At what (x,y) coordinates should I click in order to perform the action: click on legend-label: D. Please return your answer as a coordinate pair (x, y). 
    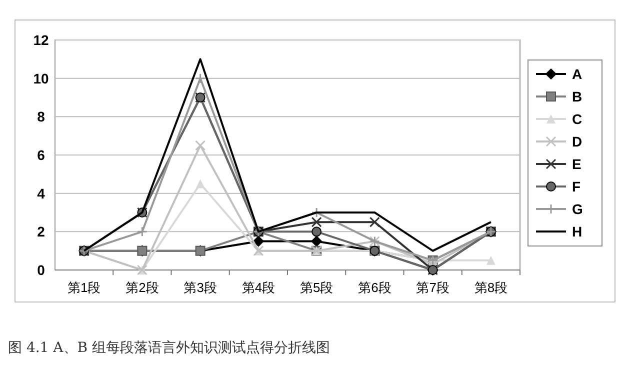
    Looking at the image, I should click on (577, 142).